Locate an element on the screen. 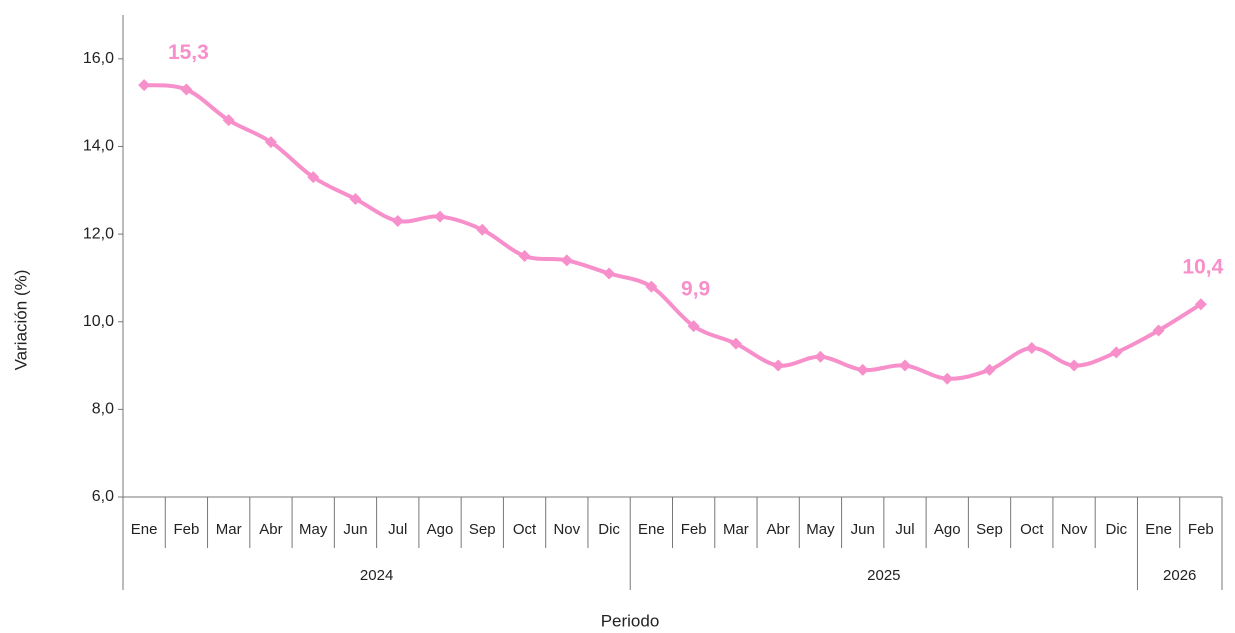 This screenshot has height=633, width=1235. x-axis-title: Periodo is located at coordinates (630, 620).